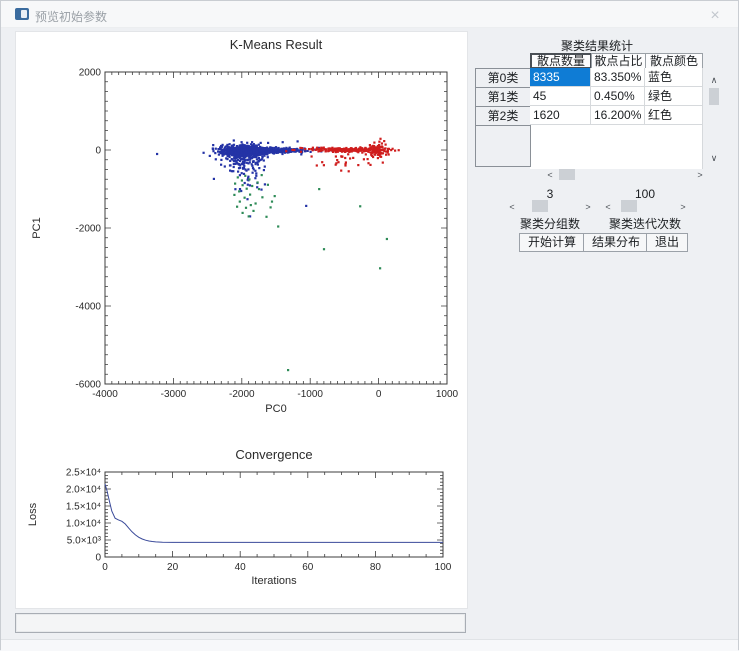 This screenshot has width=739, height=651. I want to click on group-slider-right-icon: >, so click(588, 207).